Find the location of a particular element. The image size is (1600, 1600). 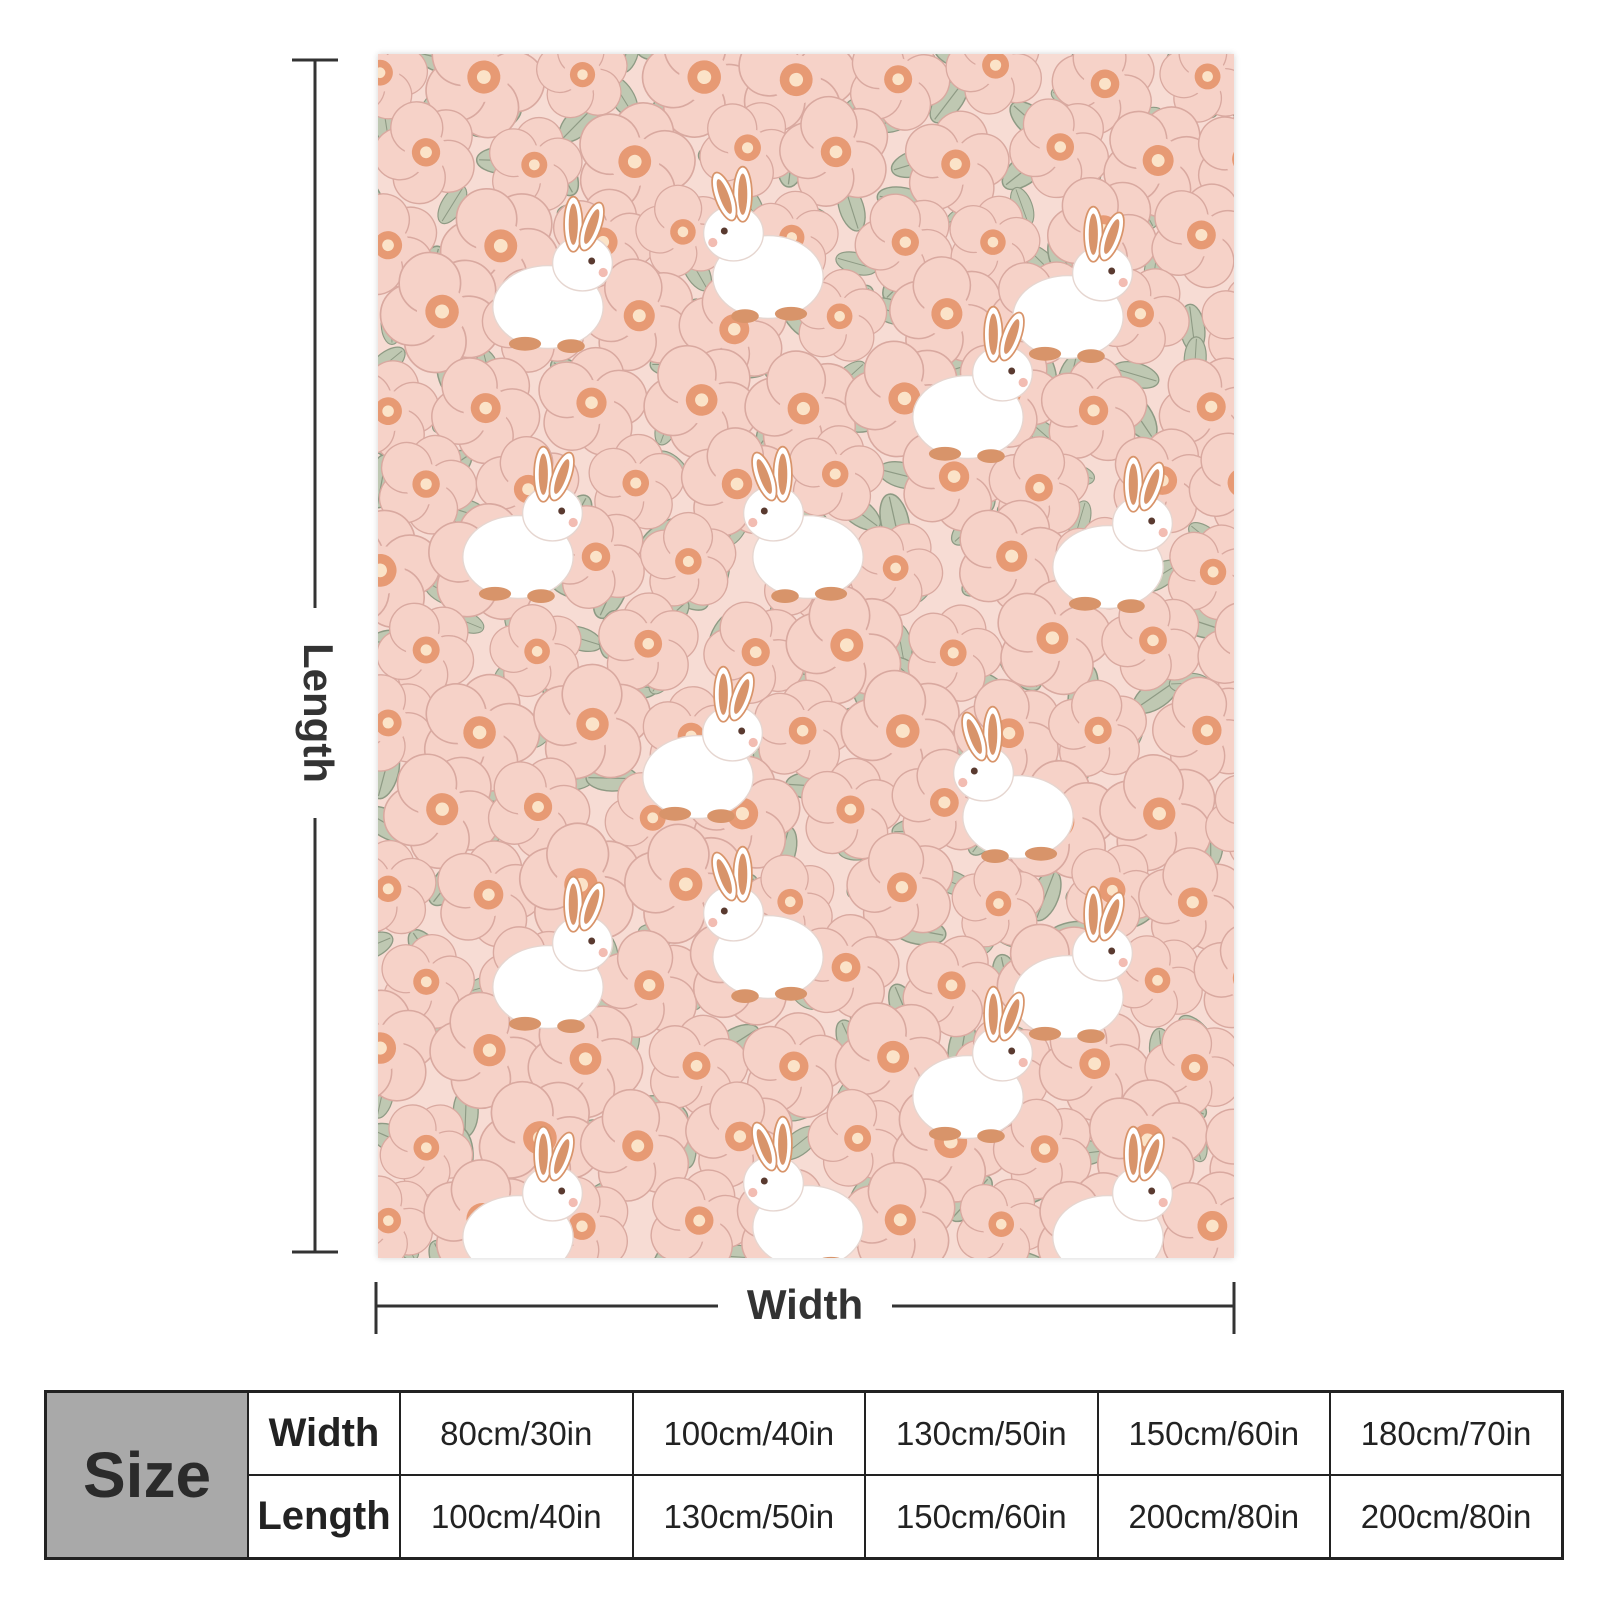

width-dimension: Width is located at coordinates (805, 1307).